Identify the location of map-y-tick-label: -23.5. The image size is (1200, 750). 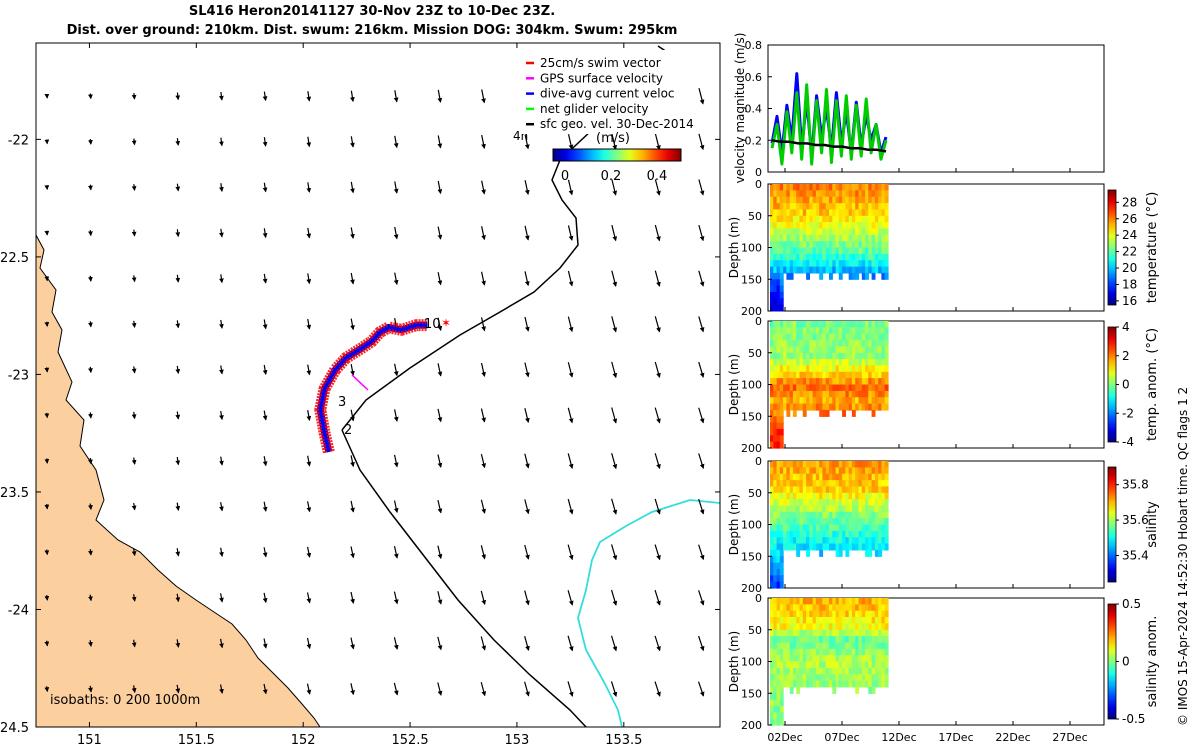
(14, 493).